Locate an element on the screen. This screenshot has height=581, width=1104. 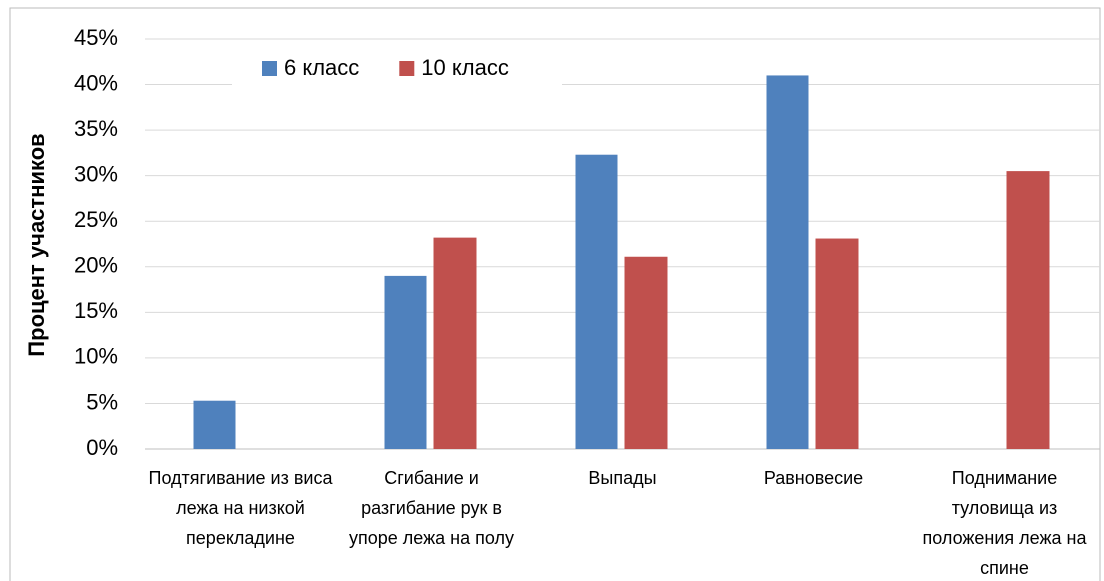
y-tick-label: 15% is located at coordinates (96, 310).